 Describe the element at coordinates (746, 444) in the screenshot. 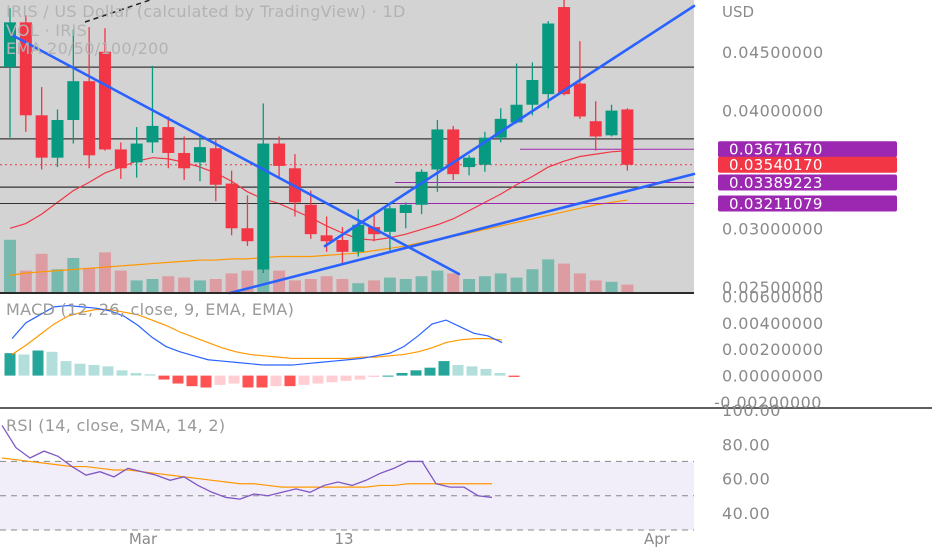

I see `rsi-tick-label: 80.00` at that location.